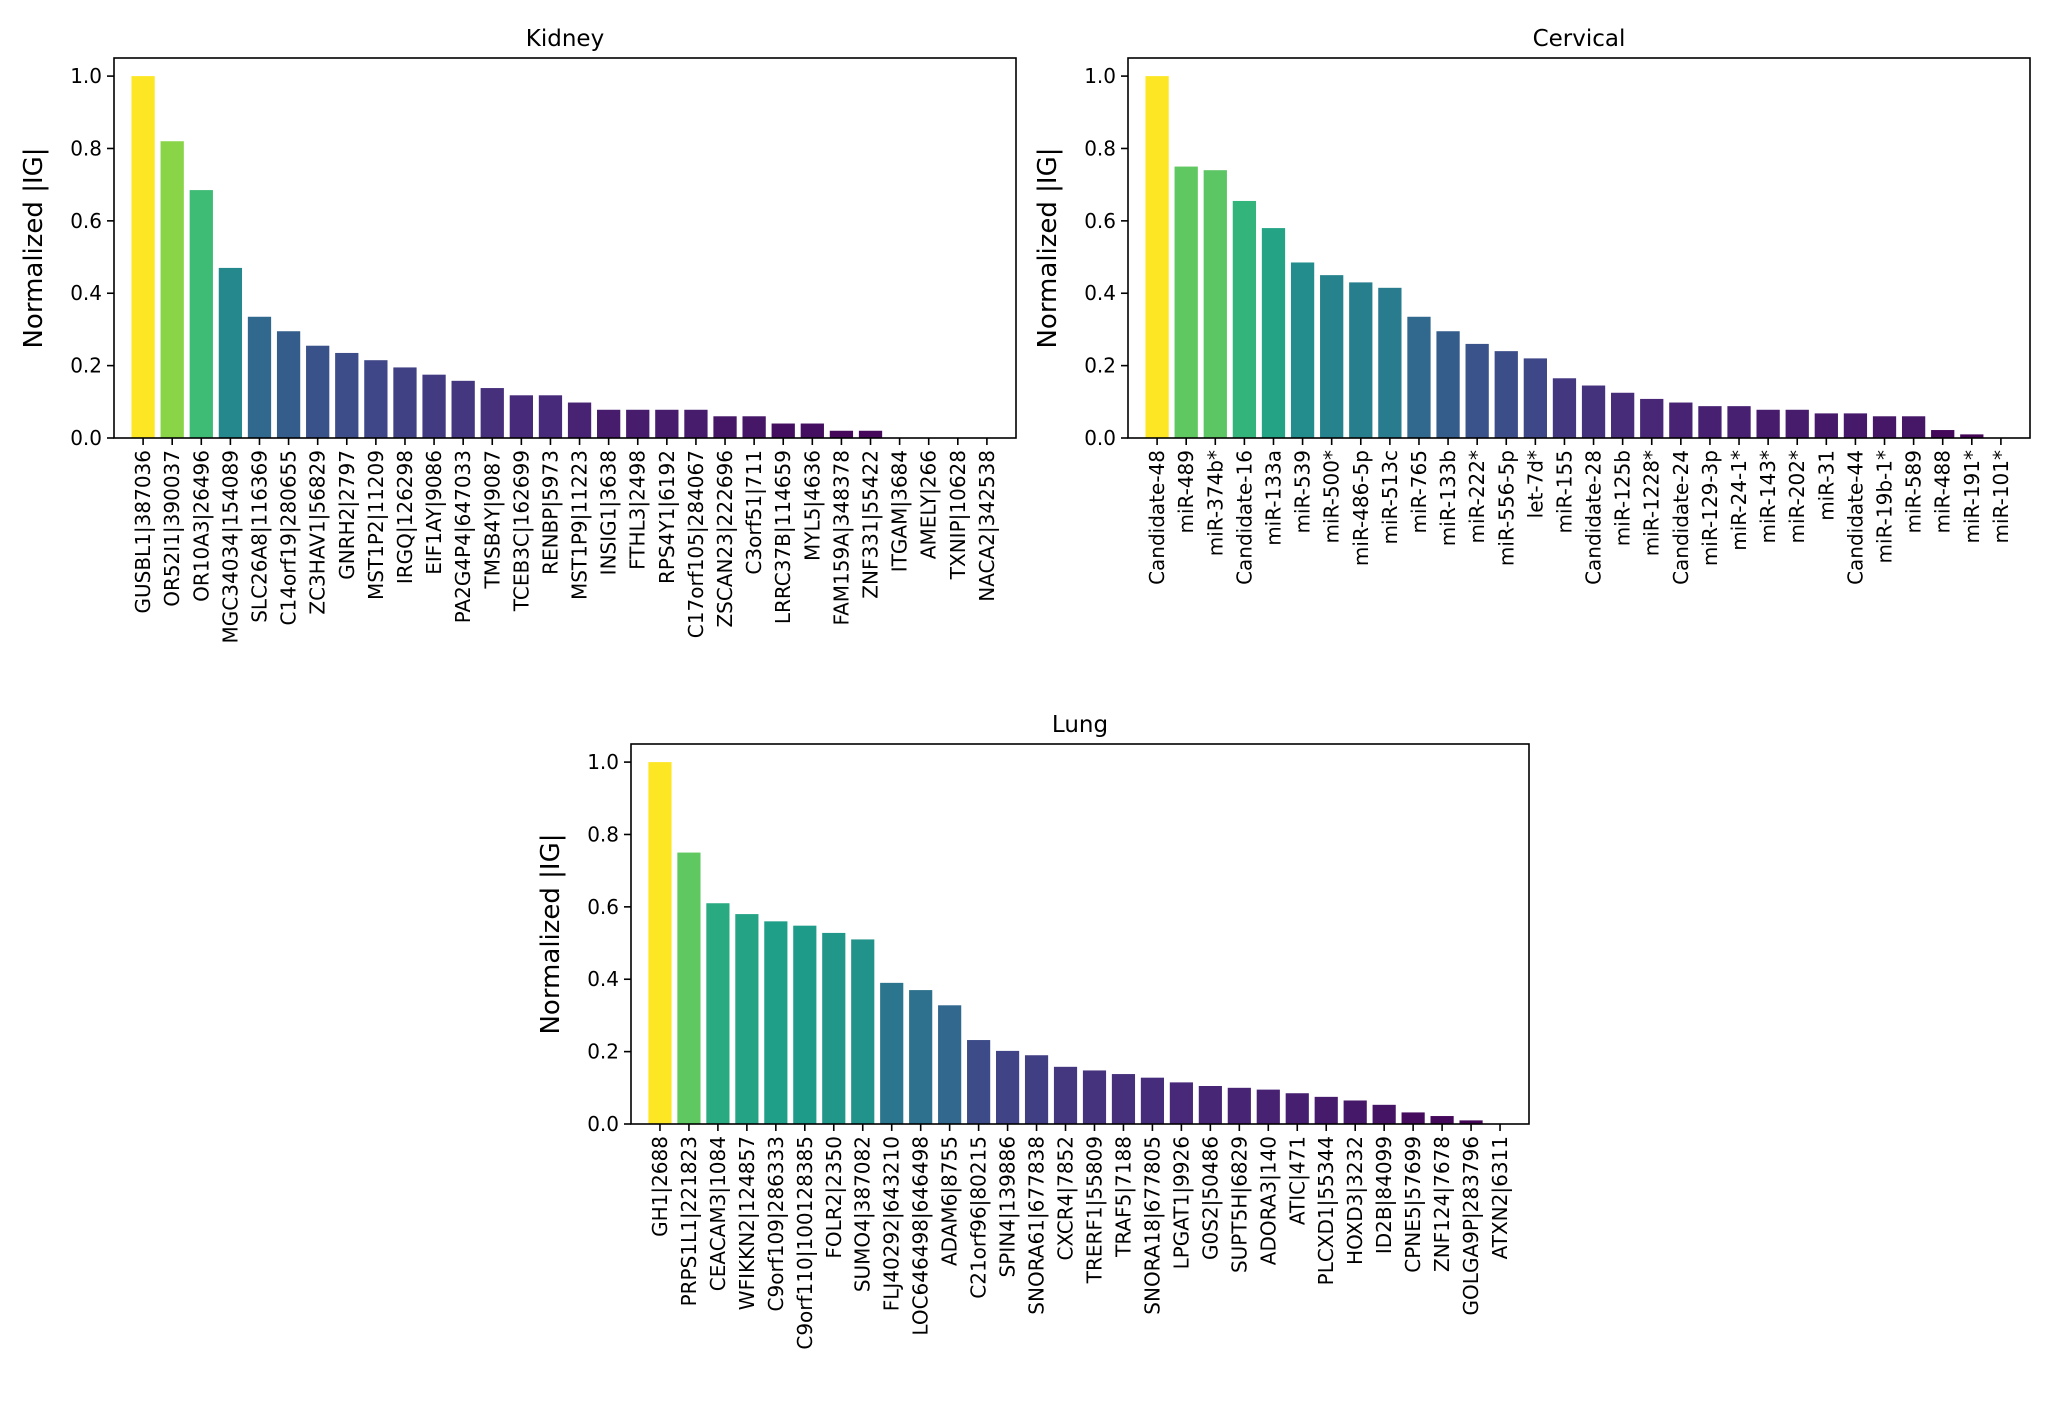 Image resolution: width=2048 pixels, height=1417 pixels. What do you see at coordinates (1244, 517) in the screenshot?
I see `cervical-x-tick-label: Candidate-16` at bounding box center [1244, 517].